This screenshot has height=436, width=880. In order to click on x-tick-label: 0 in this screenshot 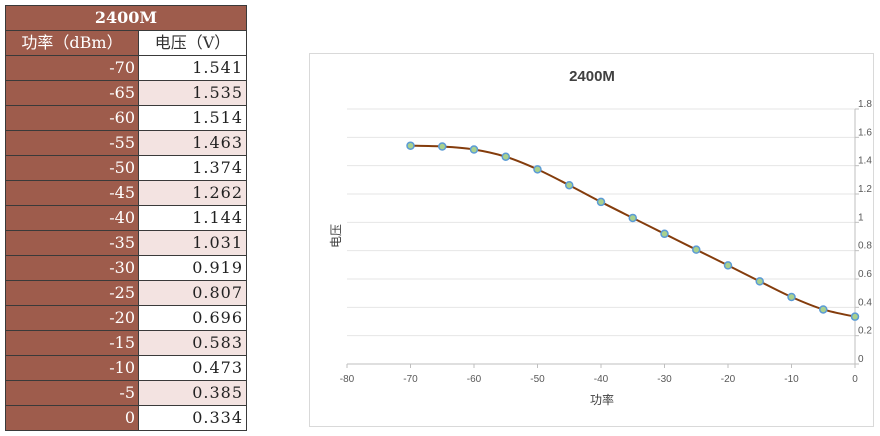, I will do `click(855, 379)`.